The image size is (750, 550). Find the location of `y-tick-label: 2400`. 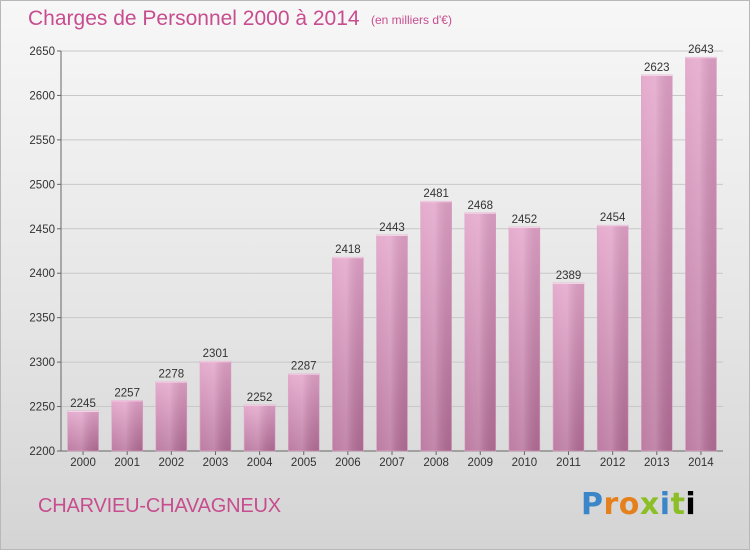

y-tick-label: 2400 is located at coordinates (42, 274).